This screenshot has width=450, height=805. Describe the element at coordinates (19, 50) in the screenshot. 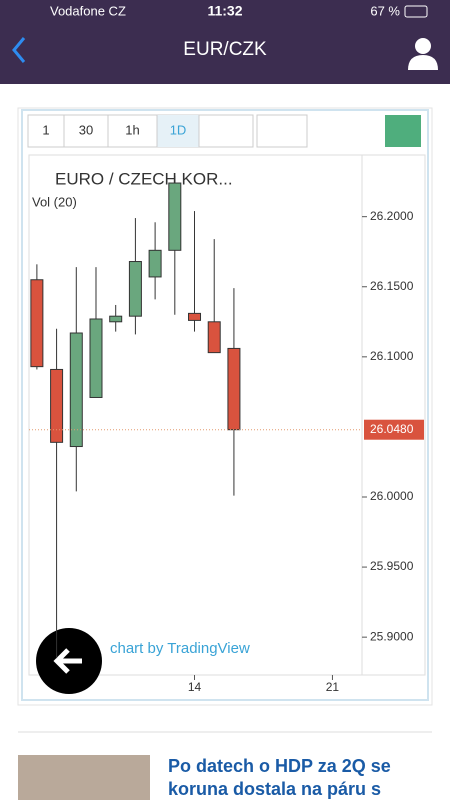

I see `back-button` at that location.